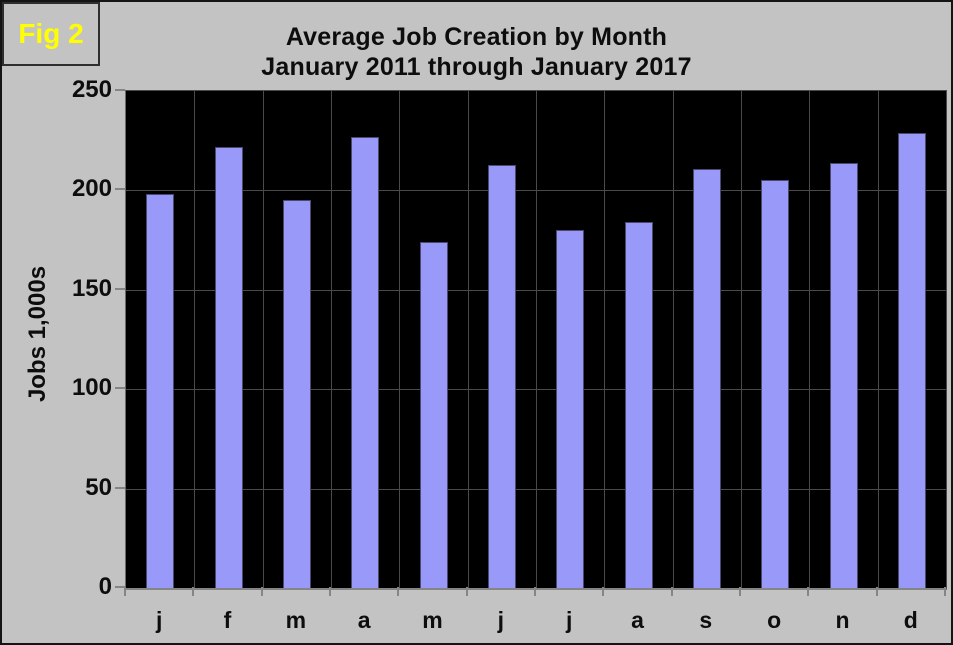 This screenshot has width=953, height=645. Describe the element at coordinates (476, 37) in the screenshot. I see `chart-title: Average Job Creation by Month` at that location.